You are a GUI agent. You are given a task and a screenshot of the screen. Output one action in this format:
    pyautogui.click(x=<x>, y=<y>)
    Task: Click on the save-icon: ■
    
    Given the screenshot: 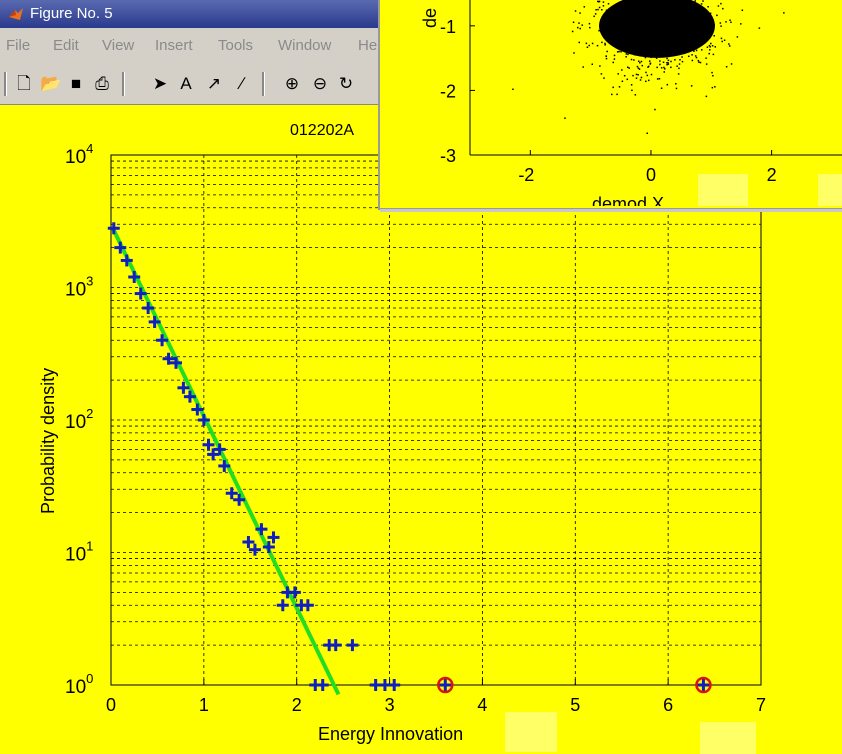 What is the action you would take?
    pyautogui.click(x=76, y=83)
    